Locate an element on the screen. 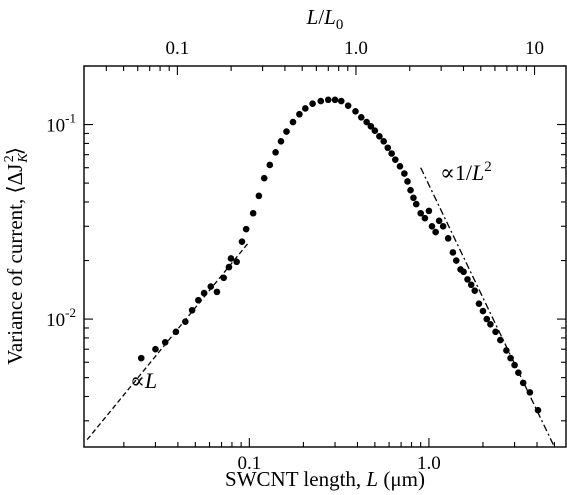  x-axis-label: SWCNT length, L (μm) is located at coordinates (325, 479).